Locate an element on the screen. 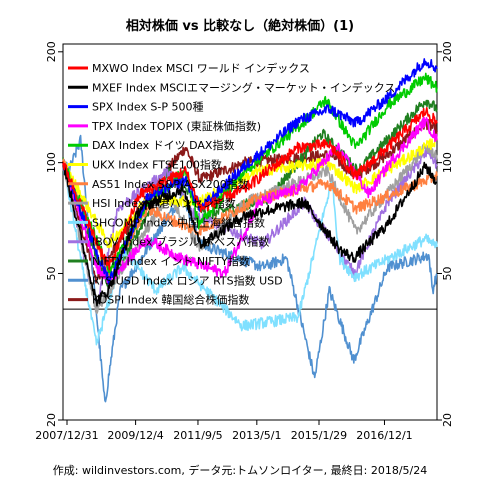 This screenshot has width=480, height=480. legend-label-12: RTSIUSD Index ロシア RTS指数 USD is located at coordinates (187, 280).